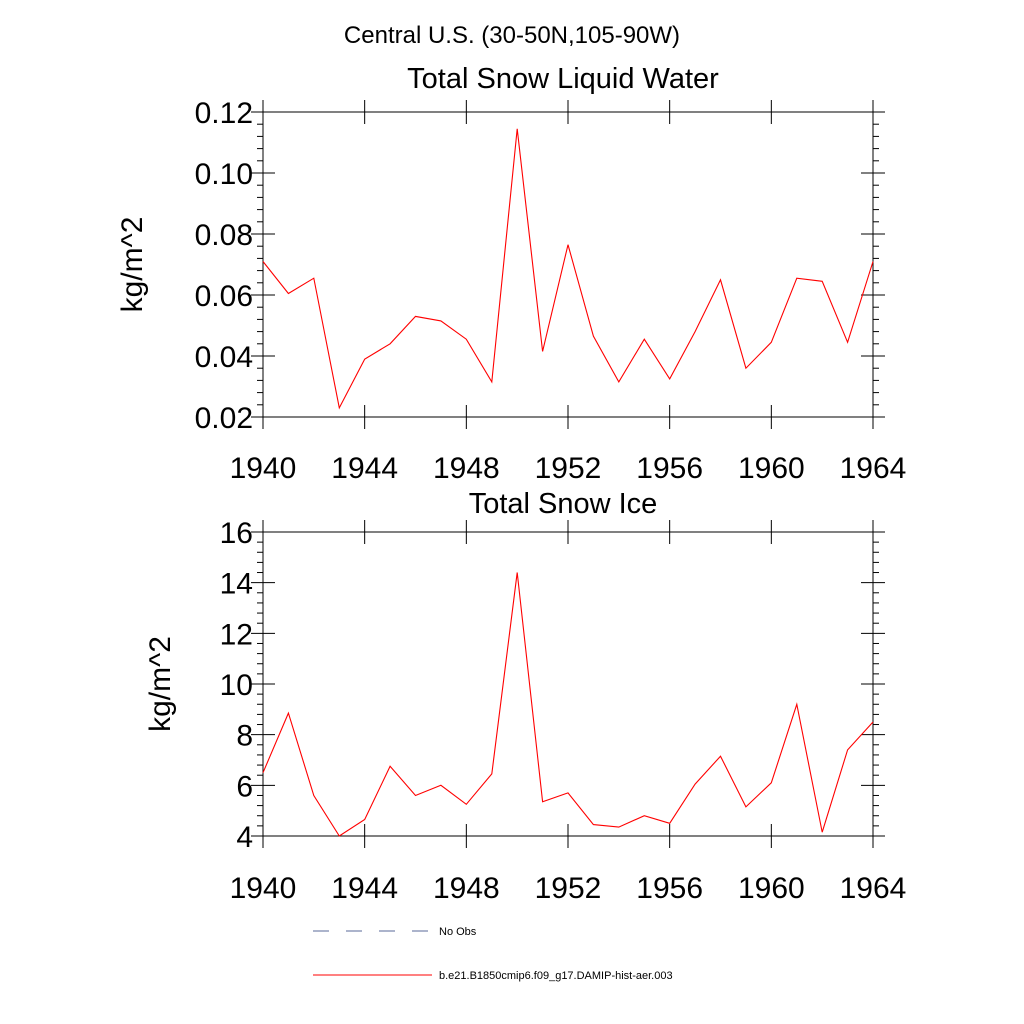  What do you see at coordinates (236, 634) in the screenshot?
I see `y-tick-label: 12` at bounding box center [236, 634].